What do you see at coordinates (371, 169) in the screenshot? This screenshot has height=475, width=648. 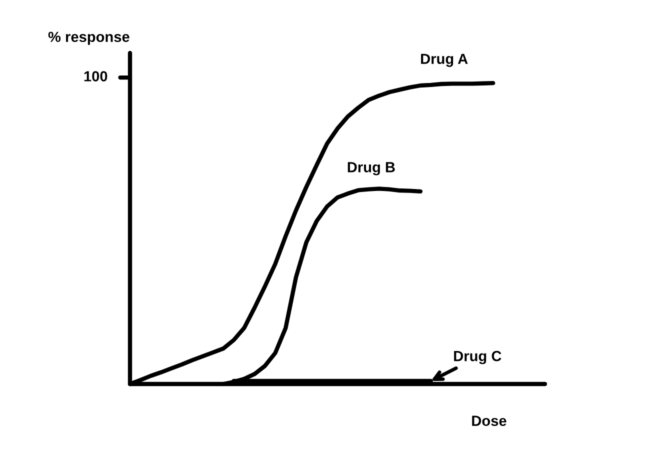 I see `series-label: Drug B` at bounding box center [371, 169].